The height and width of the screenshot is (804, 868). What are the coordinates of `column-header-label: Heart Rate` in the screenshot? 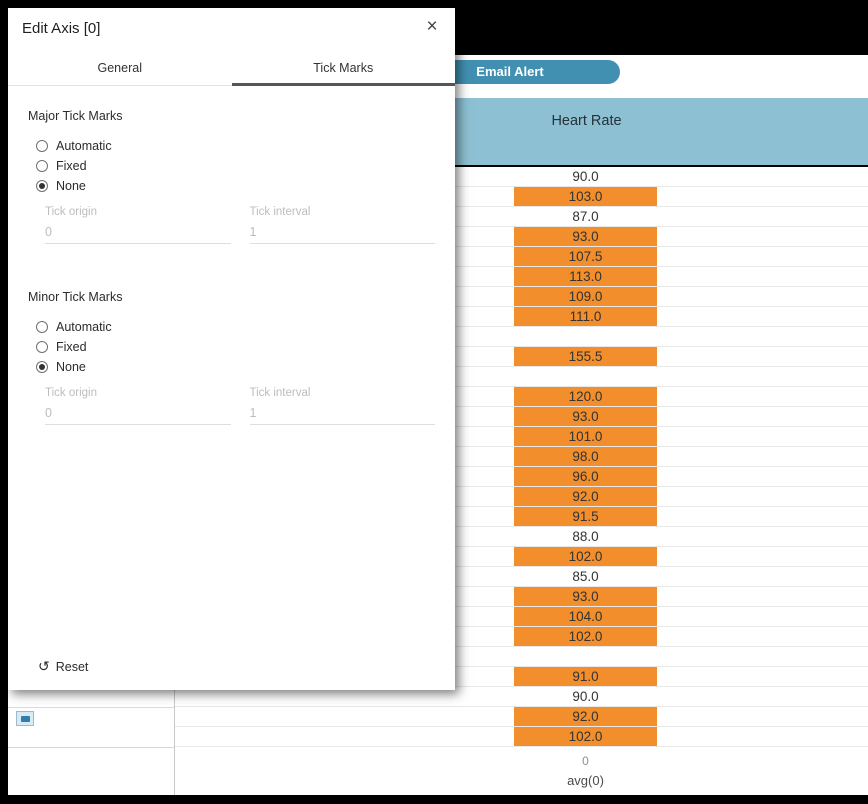 It's located at (586, 121).